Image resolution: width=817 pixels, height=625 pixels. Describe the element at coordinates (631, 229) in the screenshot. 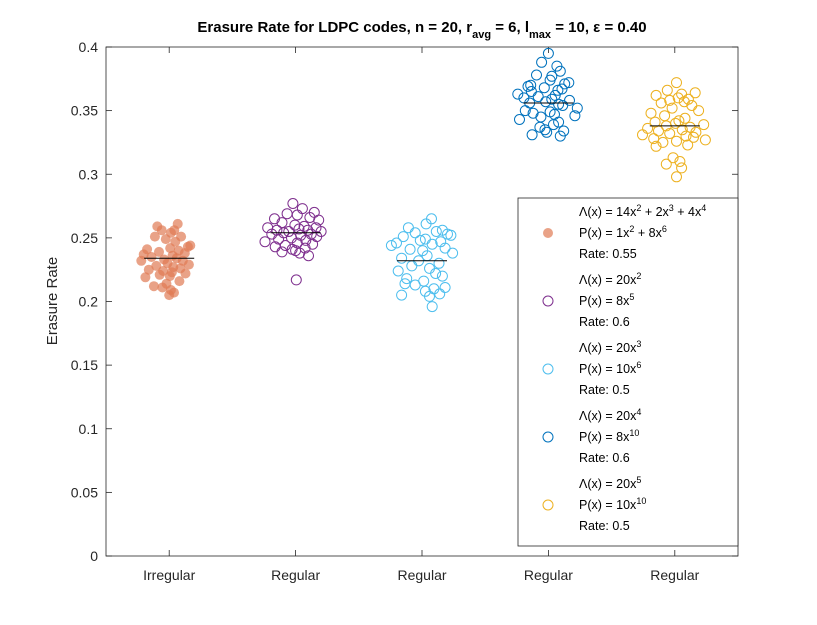

I see `legend-superscript: 2` at that location.